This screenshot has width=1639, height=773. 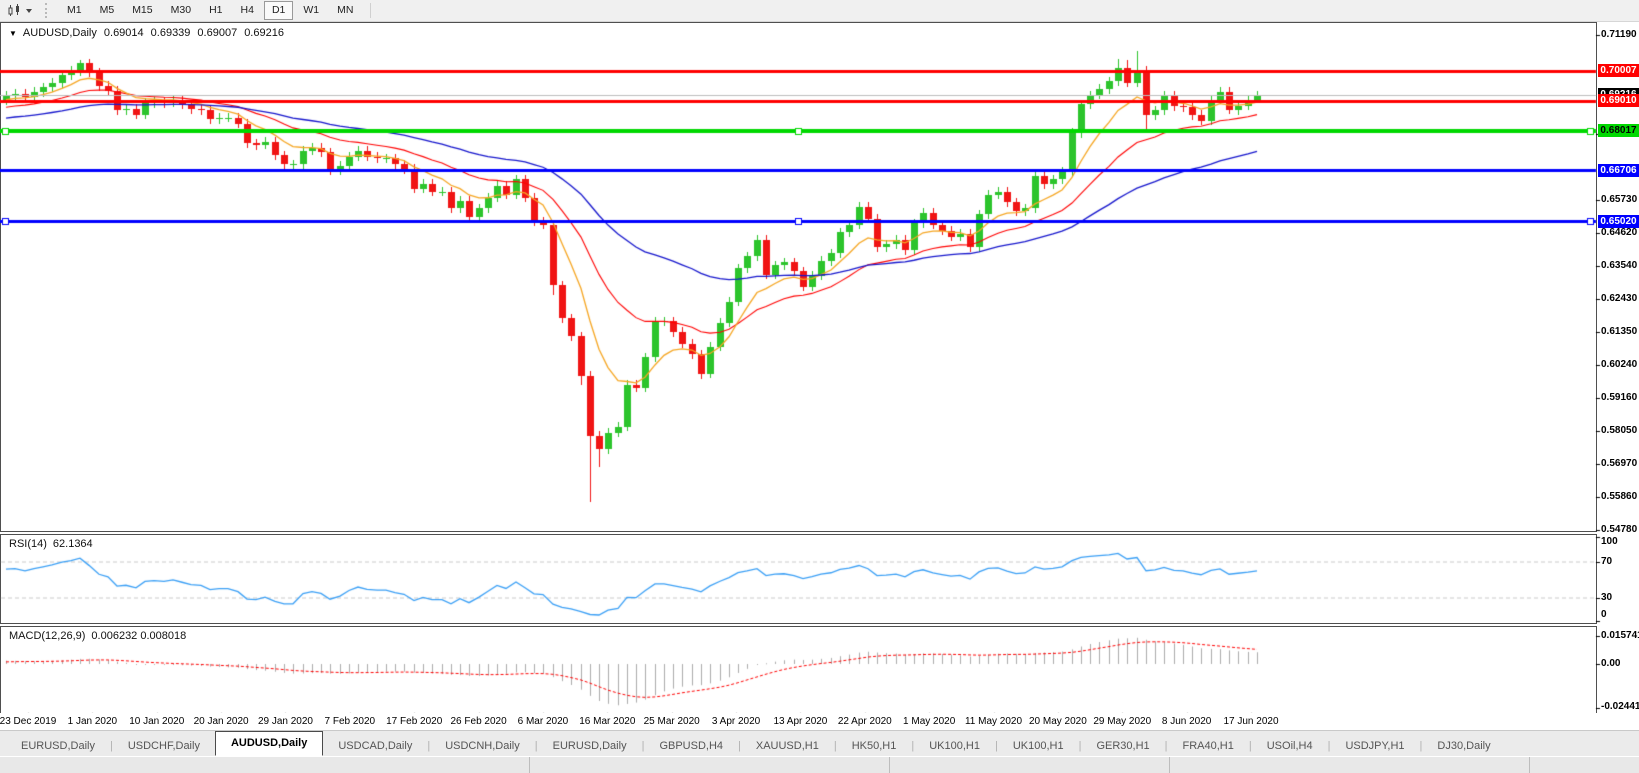 What do you see at coordinates (1619, 463) in the screenshot?
I see `price-axis-tick: 0.56970` at bounding box center [1619, 463].